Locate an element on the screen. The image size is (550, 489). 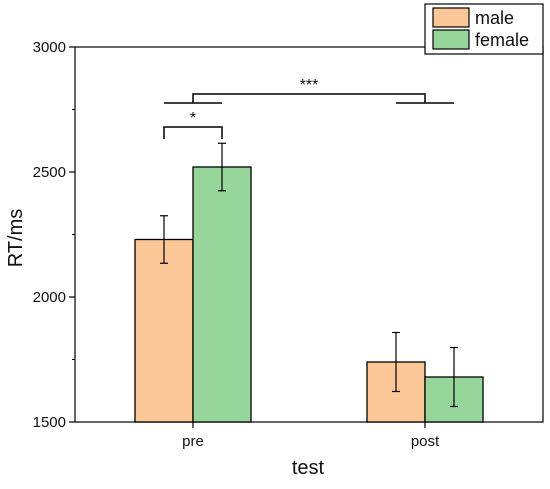
significance-brackets: **** is located at coordinates (308, 108).